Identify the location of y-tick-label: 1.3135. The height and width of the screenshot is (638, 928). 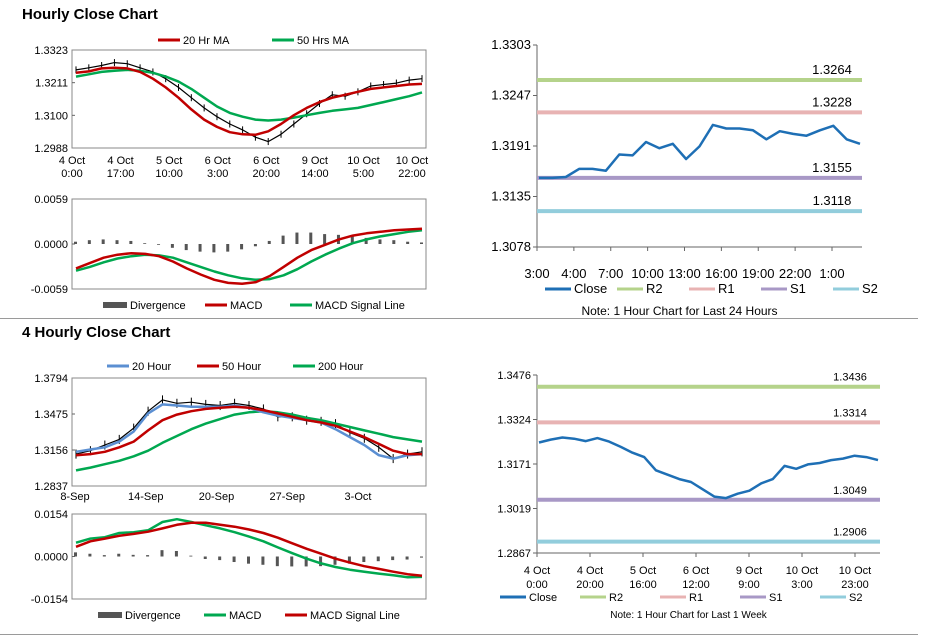
(511, 196).